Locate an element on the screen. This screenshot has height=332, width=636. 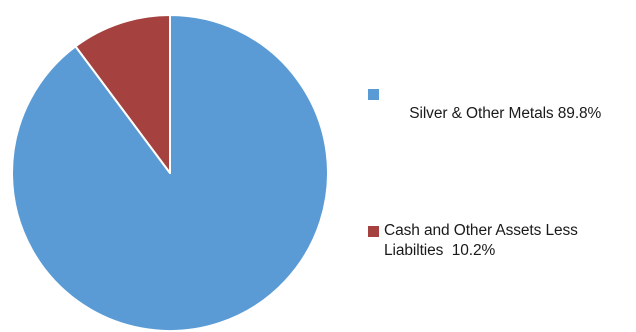
legend-label-cash-line-1: Cash and Other Assets Less is located at coordinates (481, 230).